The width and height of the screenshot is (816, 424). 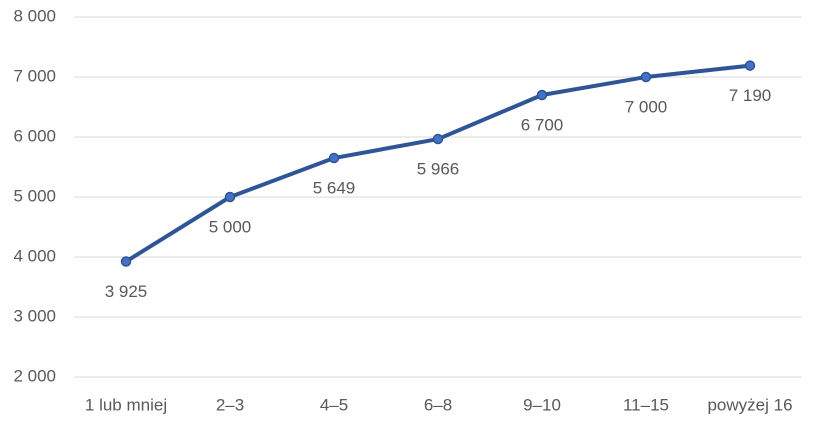 I want to click on data-label: 5 966, so click(x=438, y=169).